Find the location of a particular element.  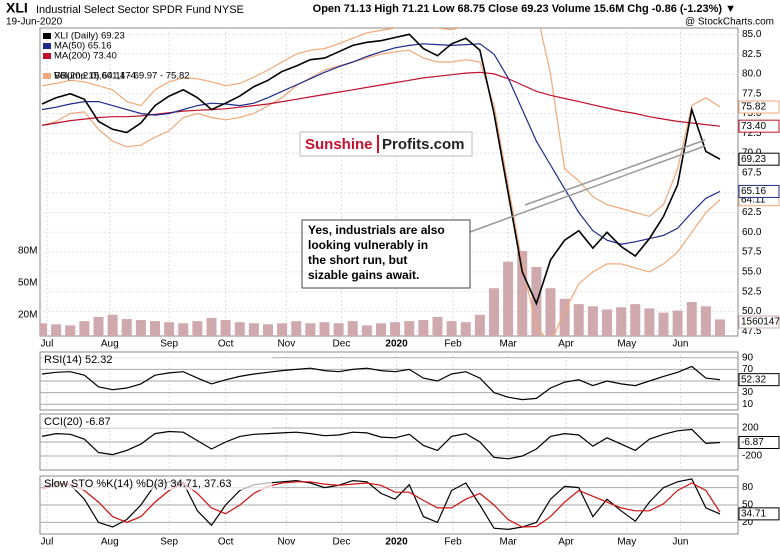

y-tick-label: 70 is located at coordinates (748, 369).